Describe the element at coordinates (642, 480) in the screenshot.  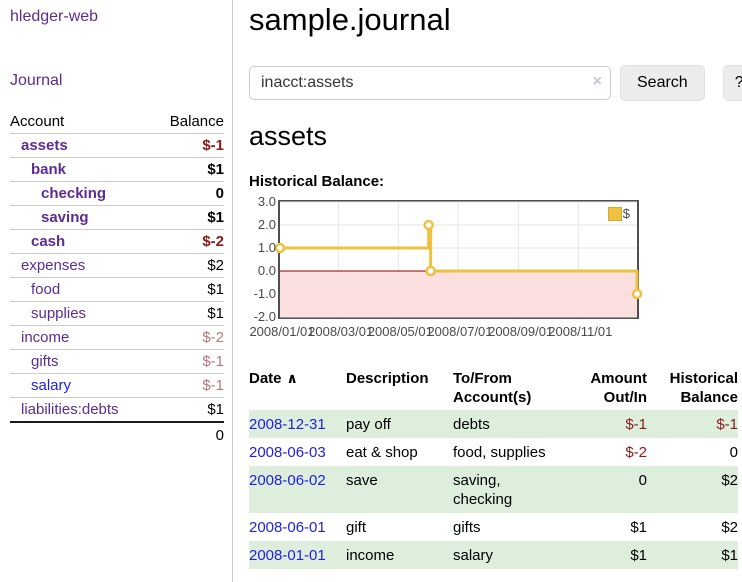
I see `register-amount-cell: 0` at that location.